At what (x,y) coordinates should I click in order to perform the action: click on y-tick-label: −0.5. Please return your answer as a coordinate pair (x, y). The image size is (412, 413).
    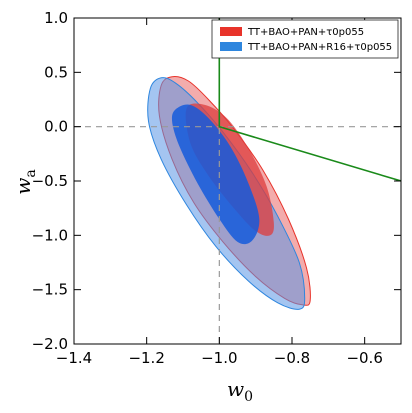
    Looking at the image, I should click on (50, 181).